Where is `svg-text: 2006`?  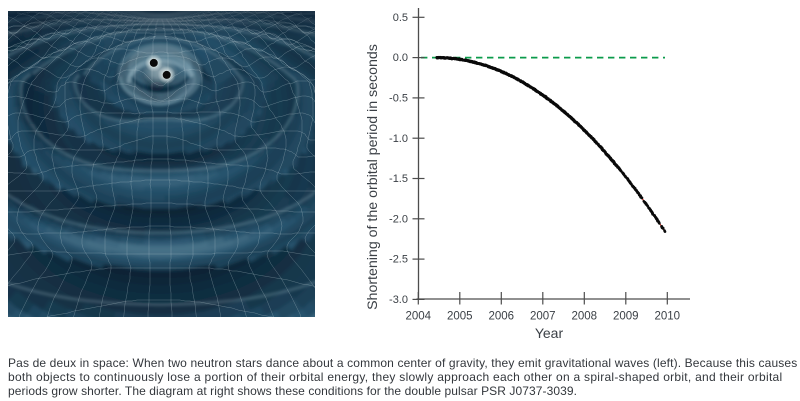 svg-text: 2006 is located at coordinates (502, 317).